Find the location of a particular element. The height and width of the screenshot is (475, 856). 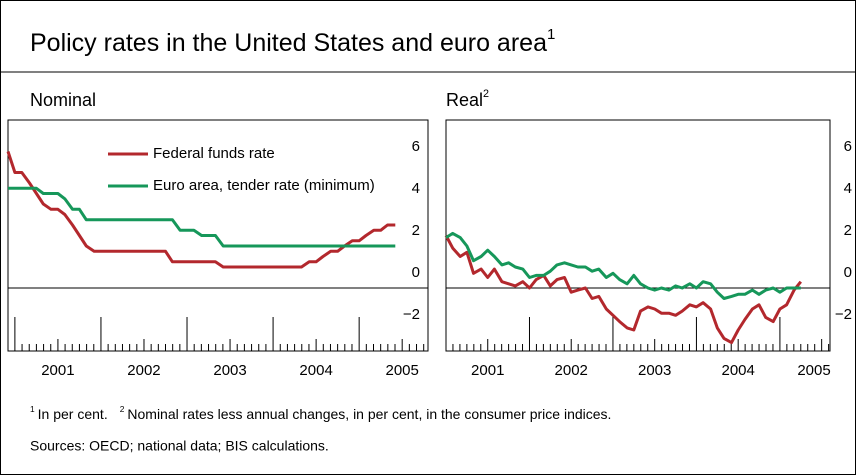

panel-title: Real2 is located at coordinates (467, 99).